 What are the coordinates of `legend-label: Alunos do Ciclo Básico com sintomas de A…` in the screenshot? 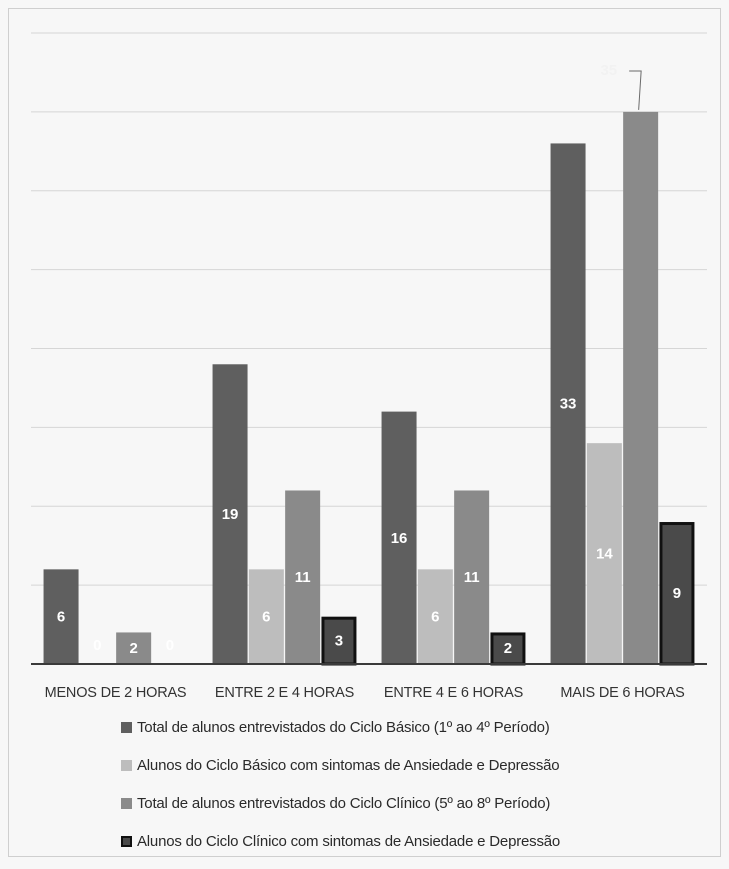 It's located at (348, 765).